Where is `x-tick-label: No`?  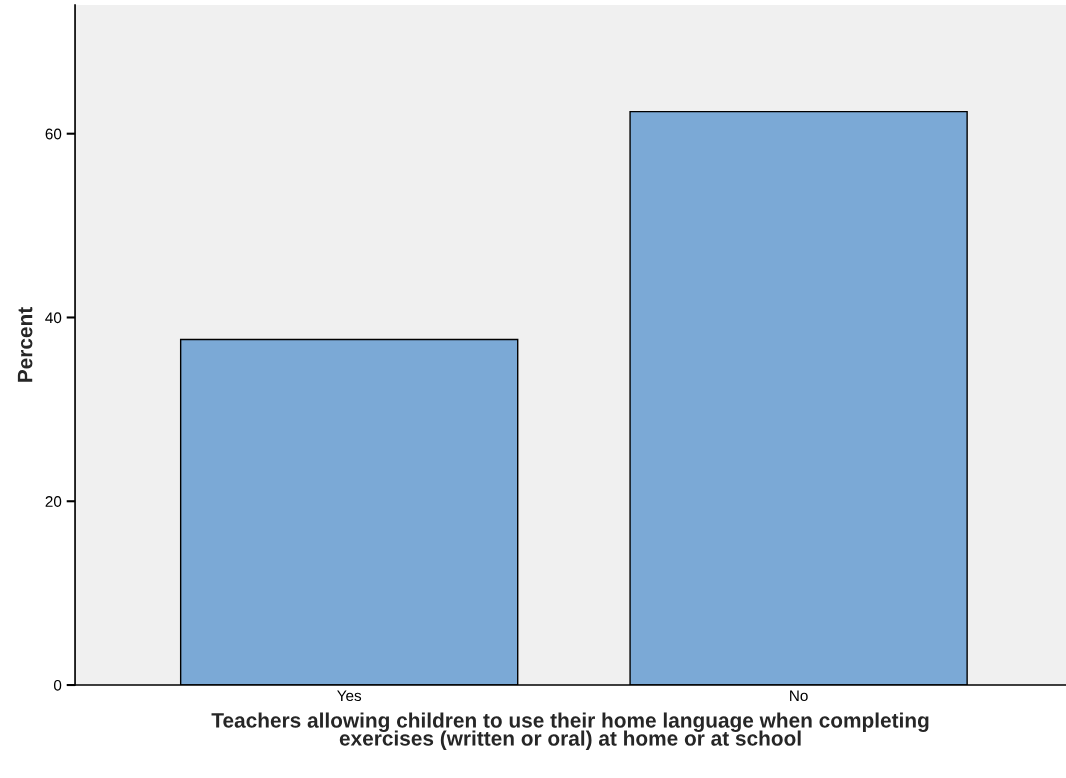
x-tick-label: No is located at coordinates (799, 696).